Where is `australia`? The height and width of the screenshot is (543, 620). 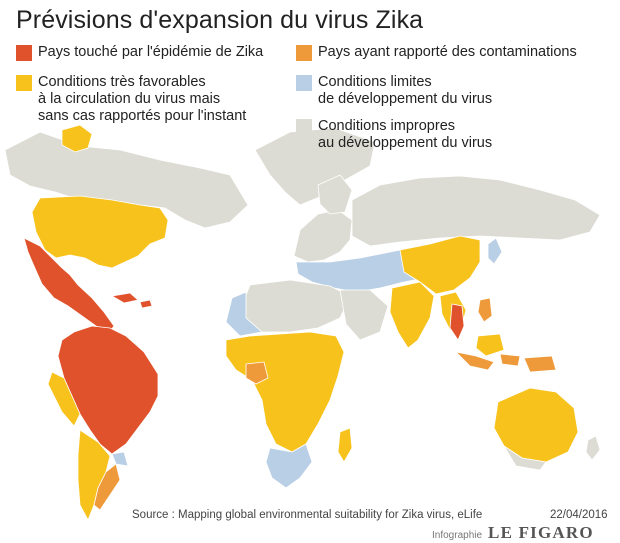 australia is located at coordinates (536, 425).